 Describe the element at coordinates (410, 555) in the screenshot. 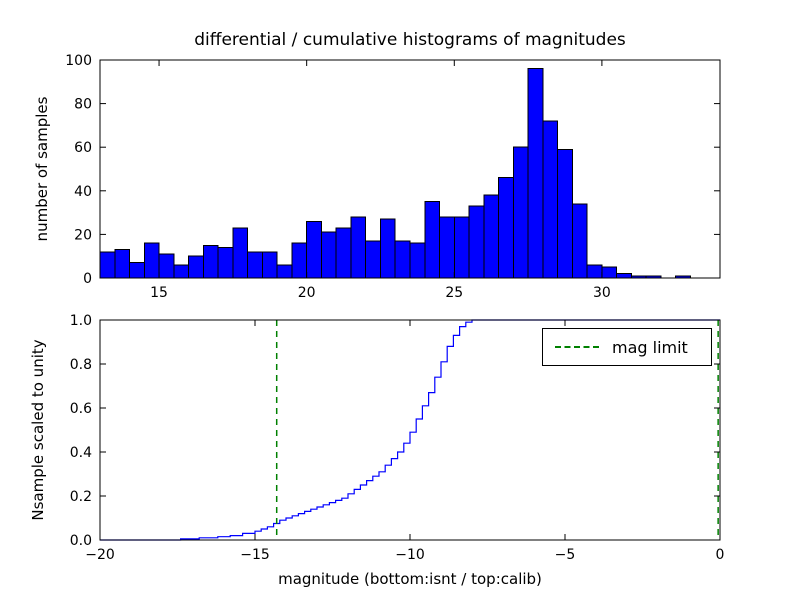

I see `x-tick-label: −10` at that location.